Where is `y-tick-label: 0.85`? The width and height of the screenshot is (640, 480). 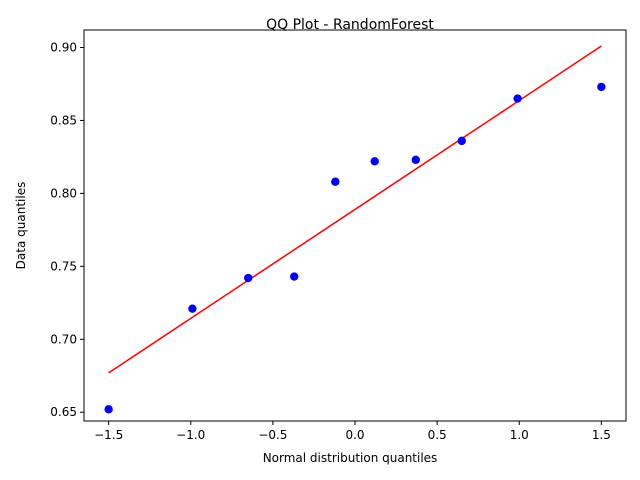
y-tick-label: 0.85 is located at coordinates (63, 120).